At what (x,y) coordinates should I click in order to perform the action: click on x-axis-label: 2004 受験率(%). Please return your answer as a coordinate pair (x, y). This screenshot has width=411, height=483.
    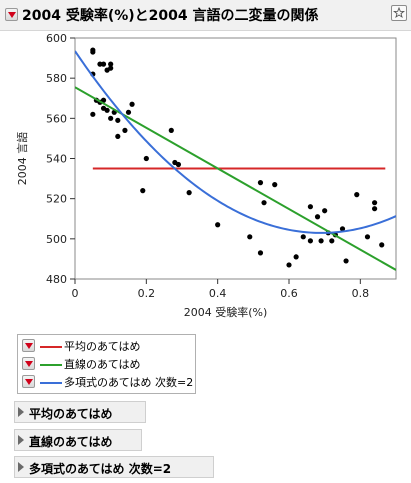
    Looking at the image, I should click on (226, 312).